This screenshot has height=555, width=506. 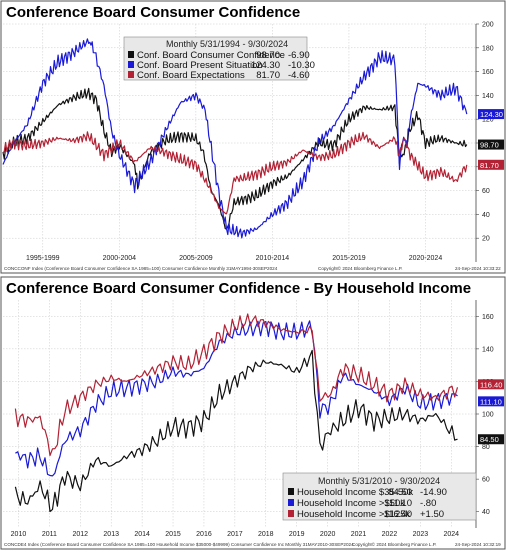 What do you see at coordinates (235, 173) in the screenshot?
I see `series-line-red` at bounding box center [235, 173].